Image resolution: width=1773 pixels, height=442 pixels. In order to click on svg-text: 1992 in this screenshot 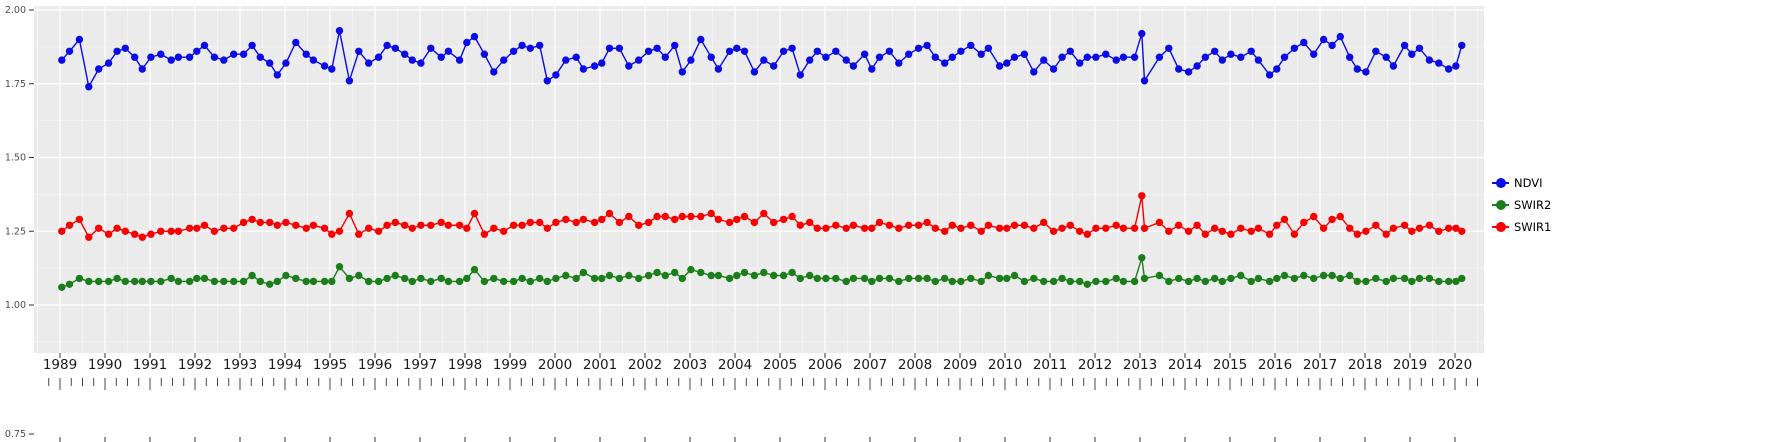, I will do `click(195, 365)`.